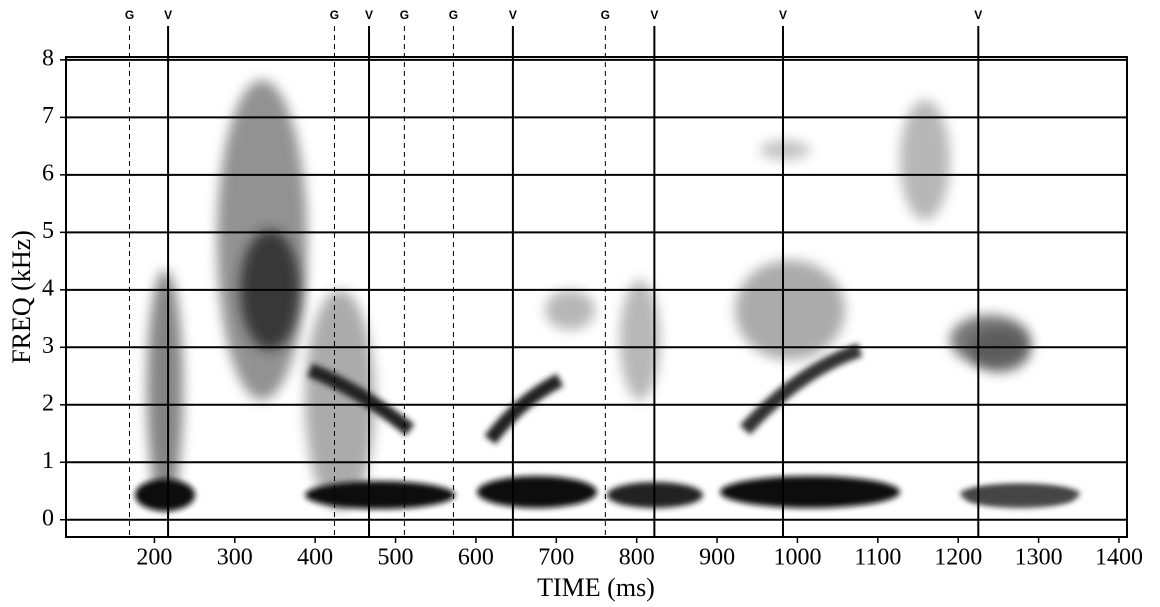 The height and width of the screenshot is (607, 1160). Describe the element at coordinates (1119, 558) in the screenshot. I see `x-tick-label: 1400` at that location.